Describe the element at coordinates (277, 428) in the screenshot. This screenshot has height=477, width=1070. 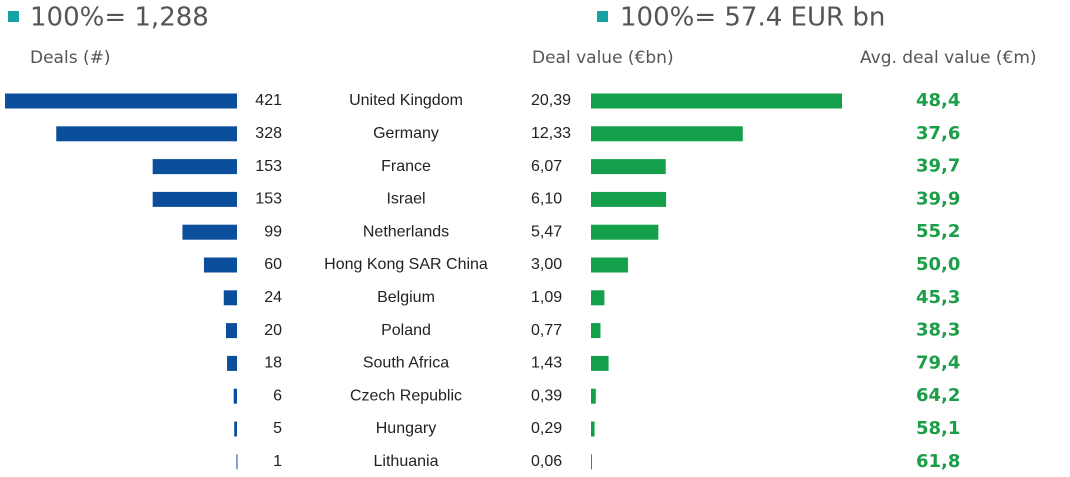
I see `data-label: 5` at that location.